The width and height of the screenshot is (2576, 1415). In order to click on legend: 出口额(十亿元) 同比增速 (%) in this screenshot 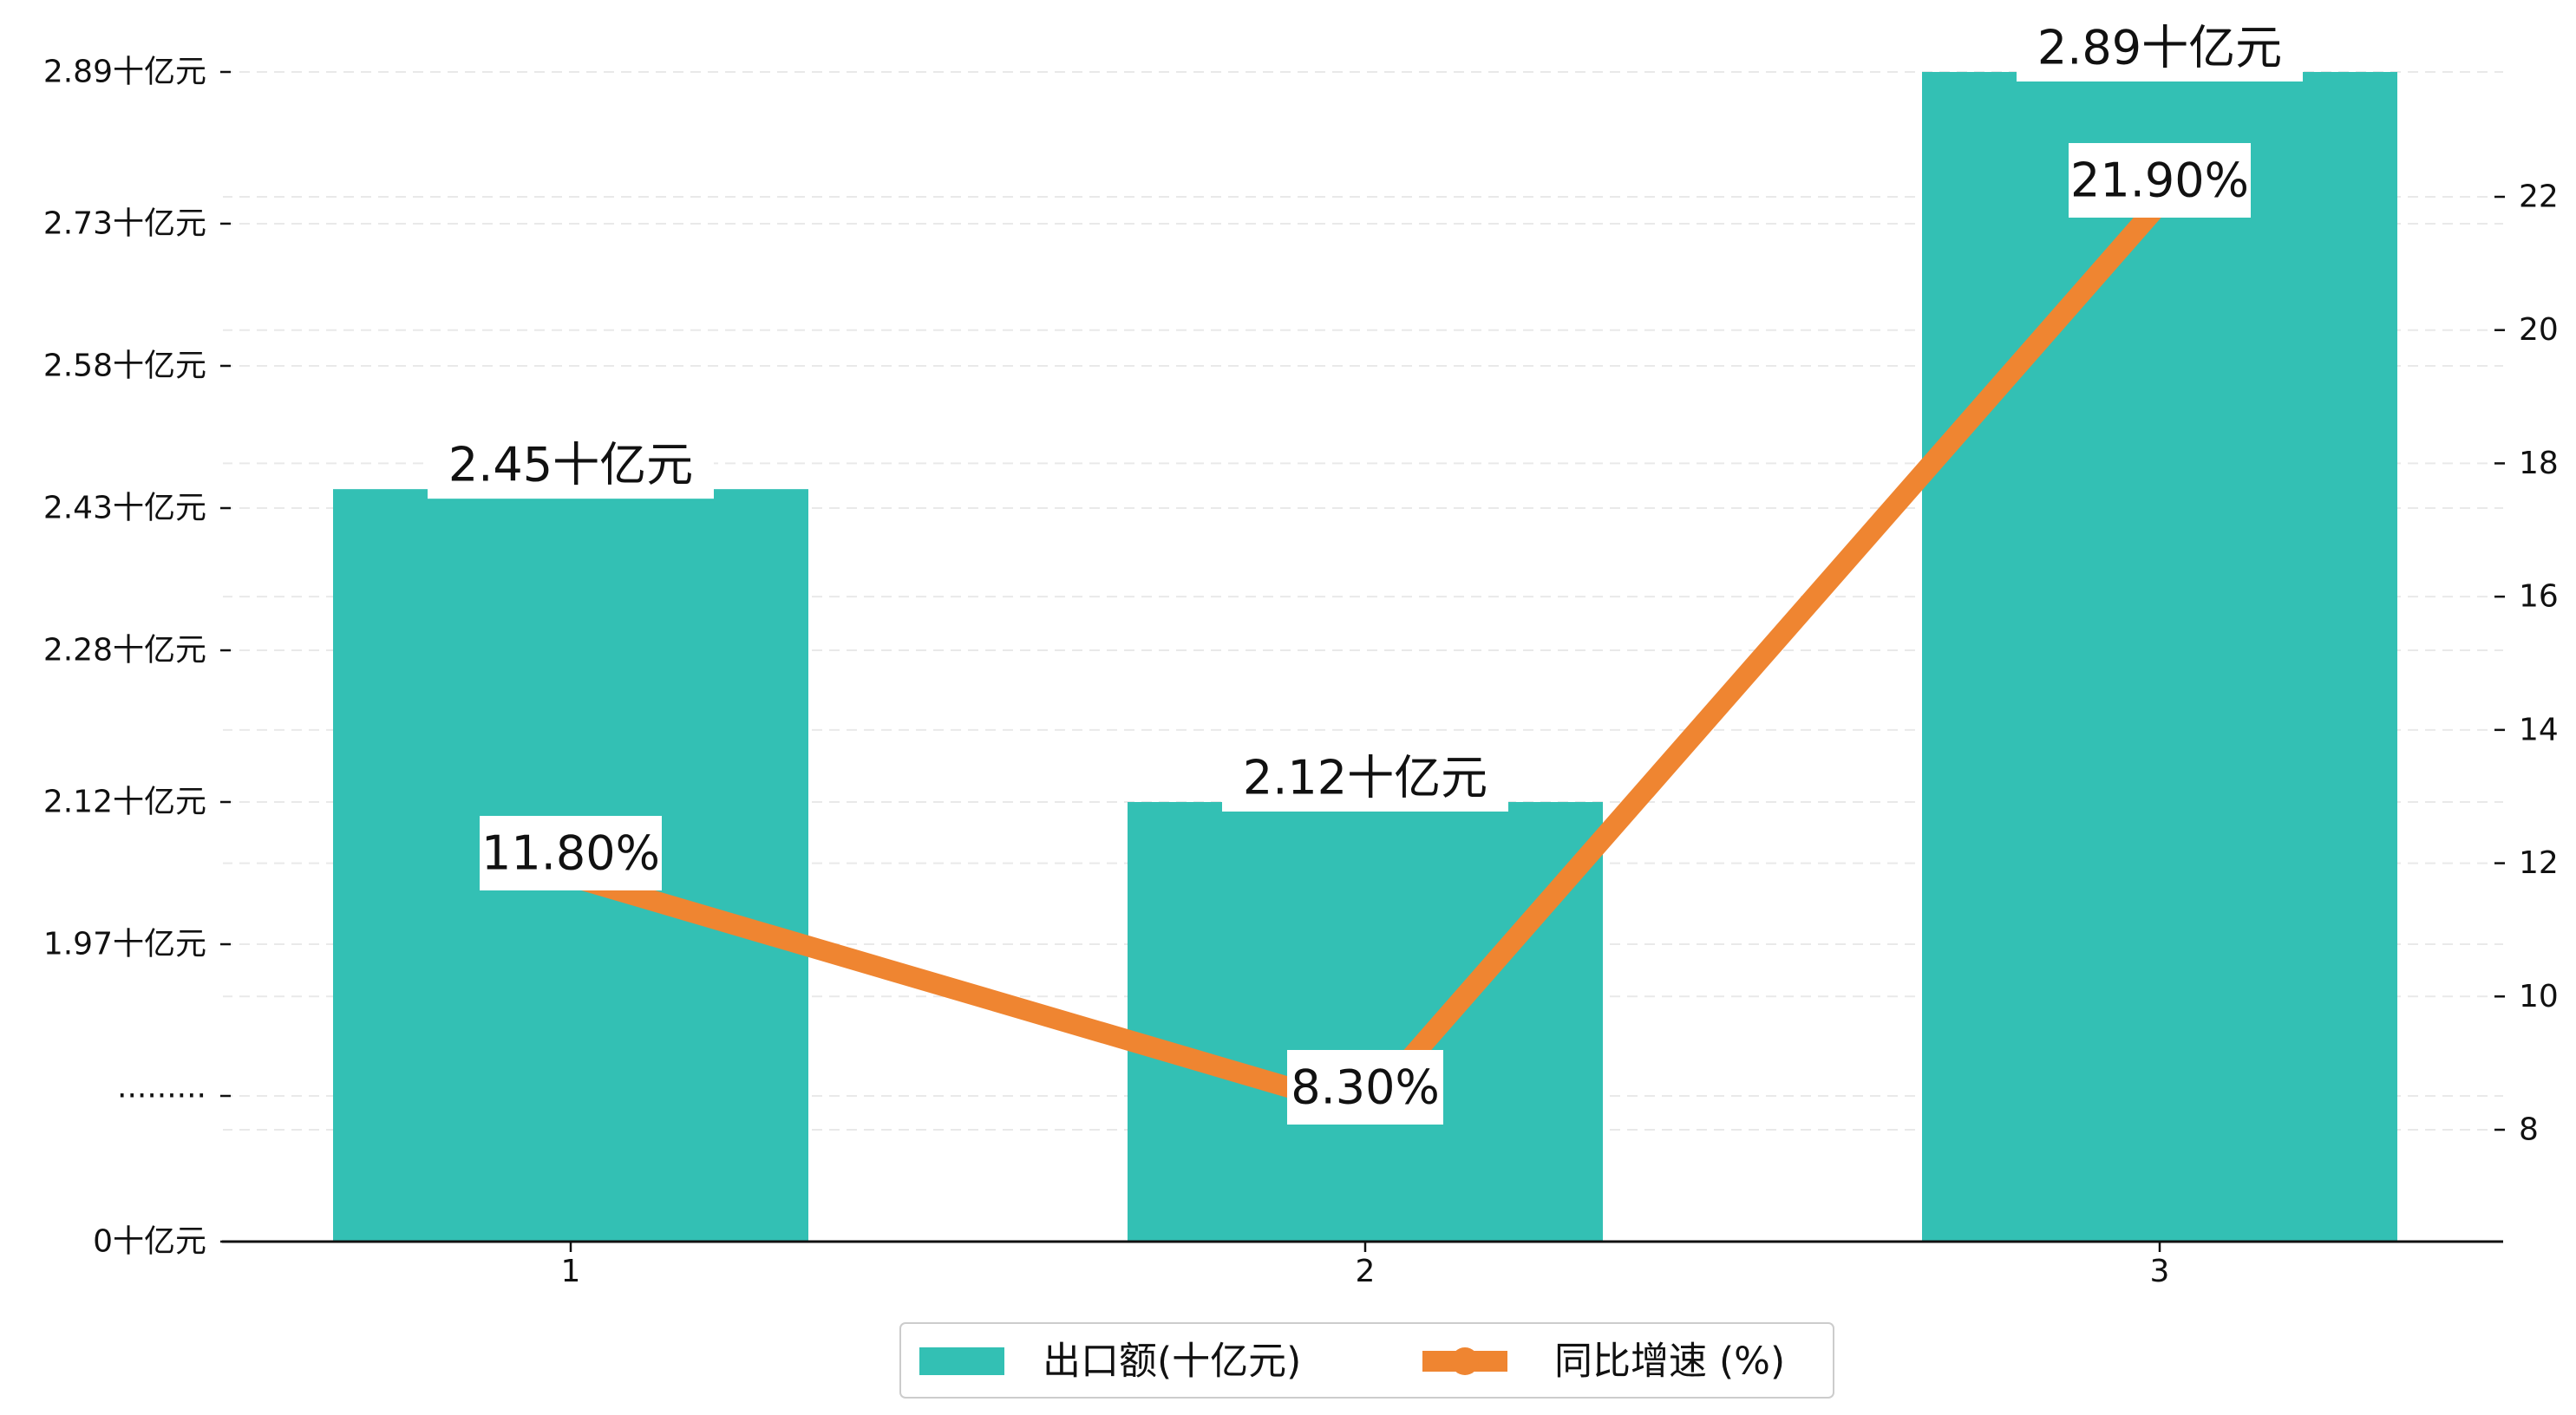, I will do `click(1366, 1360)`.